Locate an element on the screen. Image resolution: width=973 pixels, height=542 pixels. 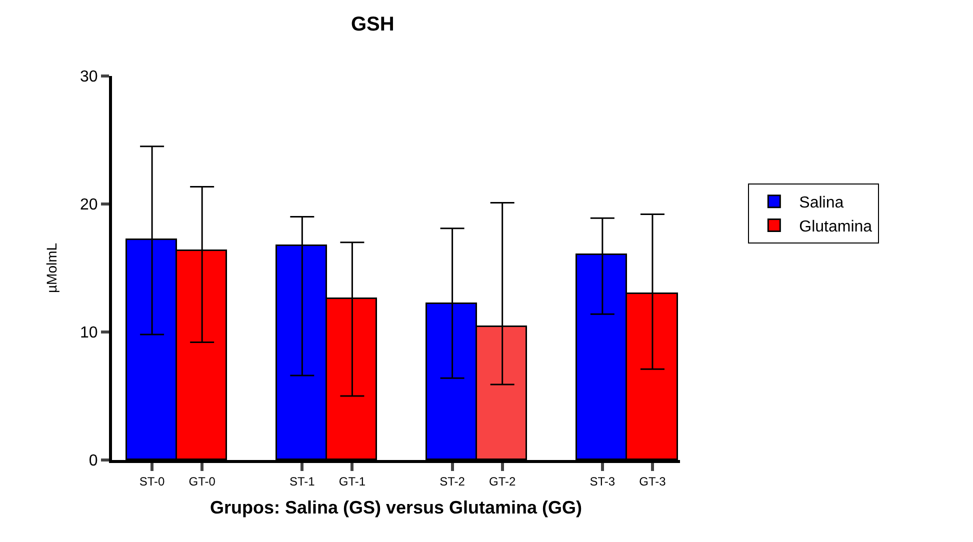
chart-title: GSH is located at coordinates (372, 24).